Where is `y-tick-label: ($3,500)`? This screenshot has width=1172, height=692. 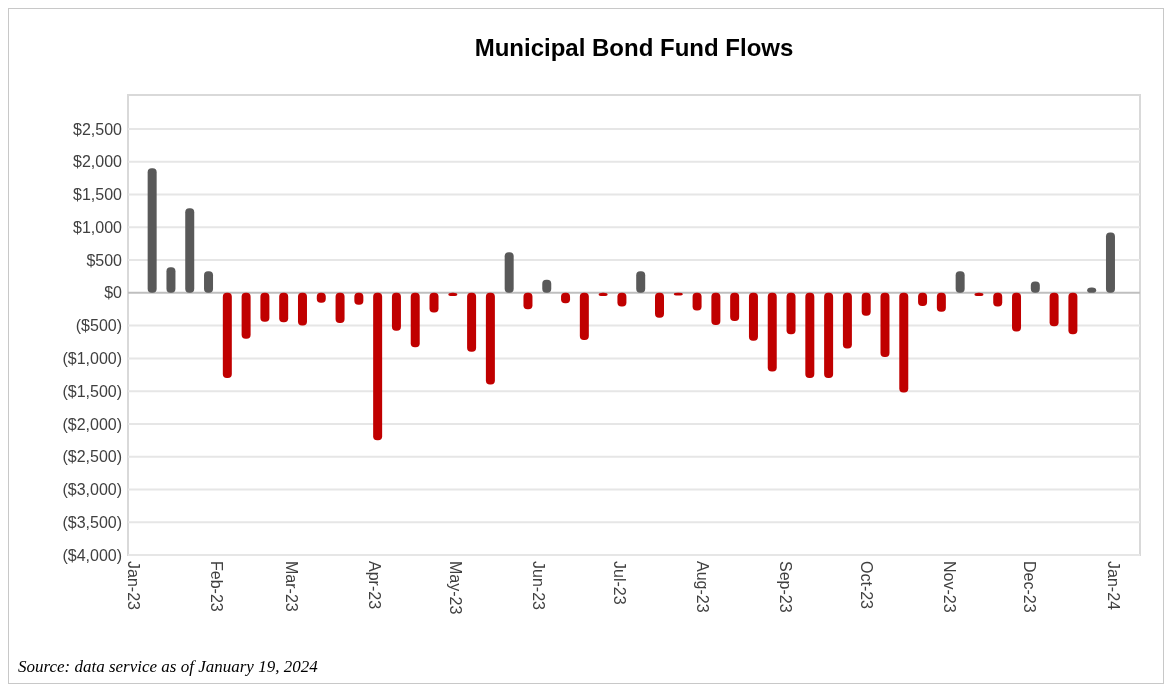
y-tick-label: ($3,500) is located at coordinates (92, 522).